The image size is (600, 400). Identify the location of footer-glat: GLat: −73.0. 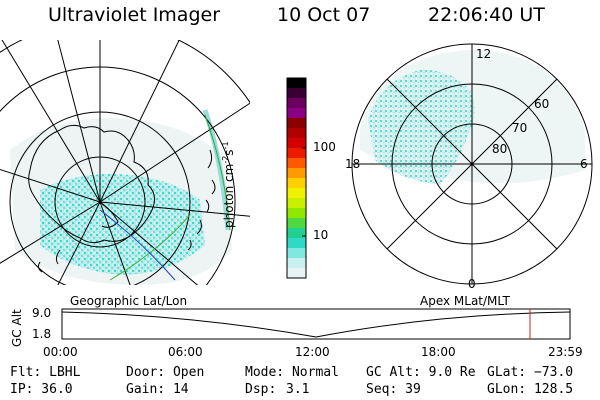
(530, 372).